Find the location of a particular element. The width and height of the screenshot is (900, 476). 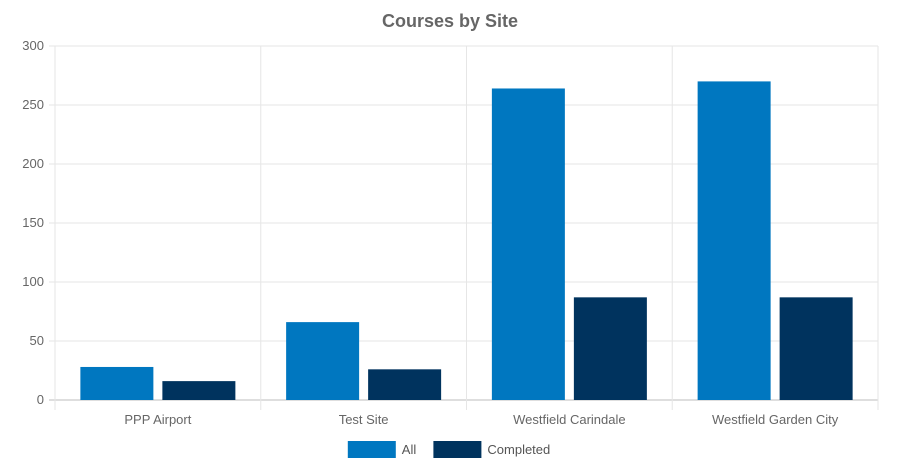

y-tick-label: 200 is located at coordinates (33, 163).